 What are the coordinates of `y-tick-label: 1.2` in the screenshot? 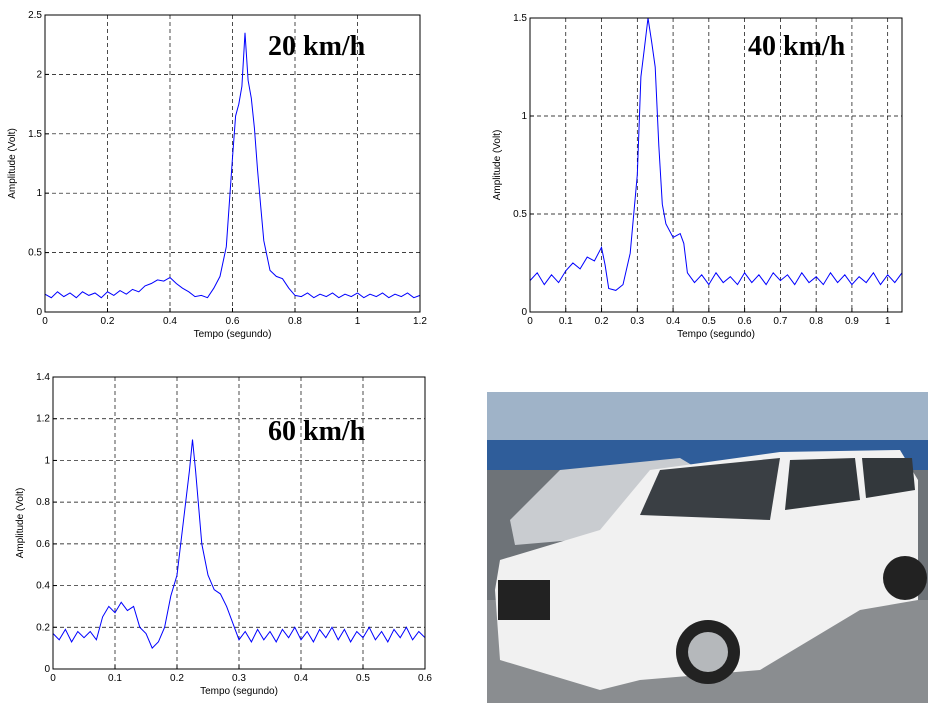 It's located at (43, 419).